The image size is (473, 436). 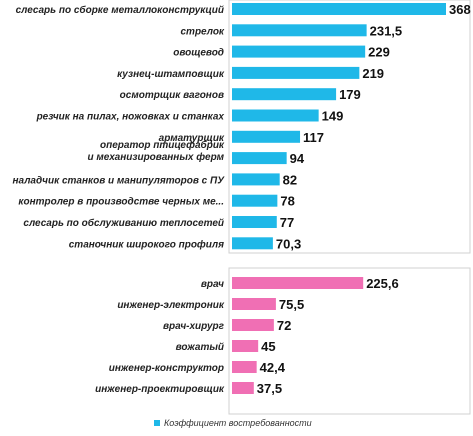 What do you see at coordinates (166, 368) in the screenshot?
I see `category-label: инженер-конструктор` at bounding box center [166, 368].